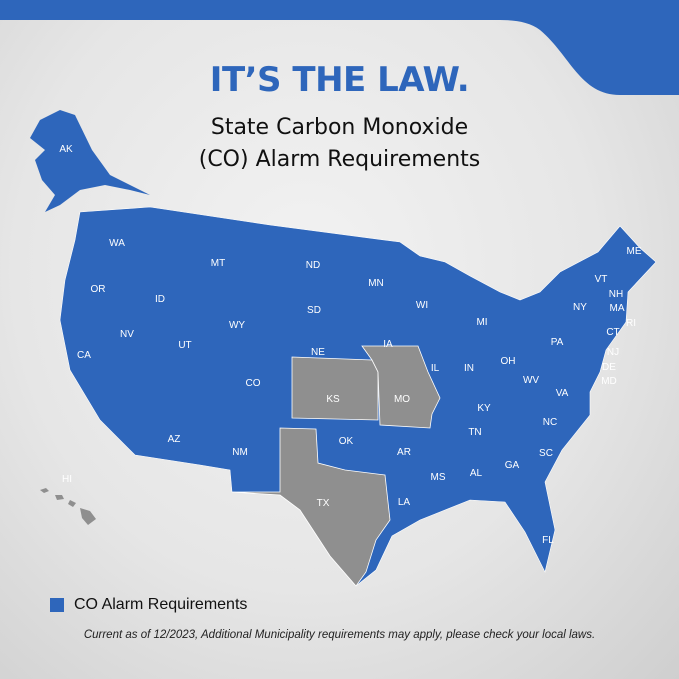 The image size is (679, 679). What do you see at coordinates (613, 352) in the screenshot?
I see `state-label-nj: NJ` at bounding box center [613, 352].